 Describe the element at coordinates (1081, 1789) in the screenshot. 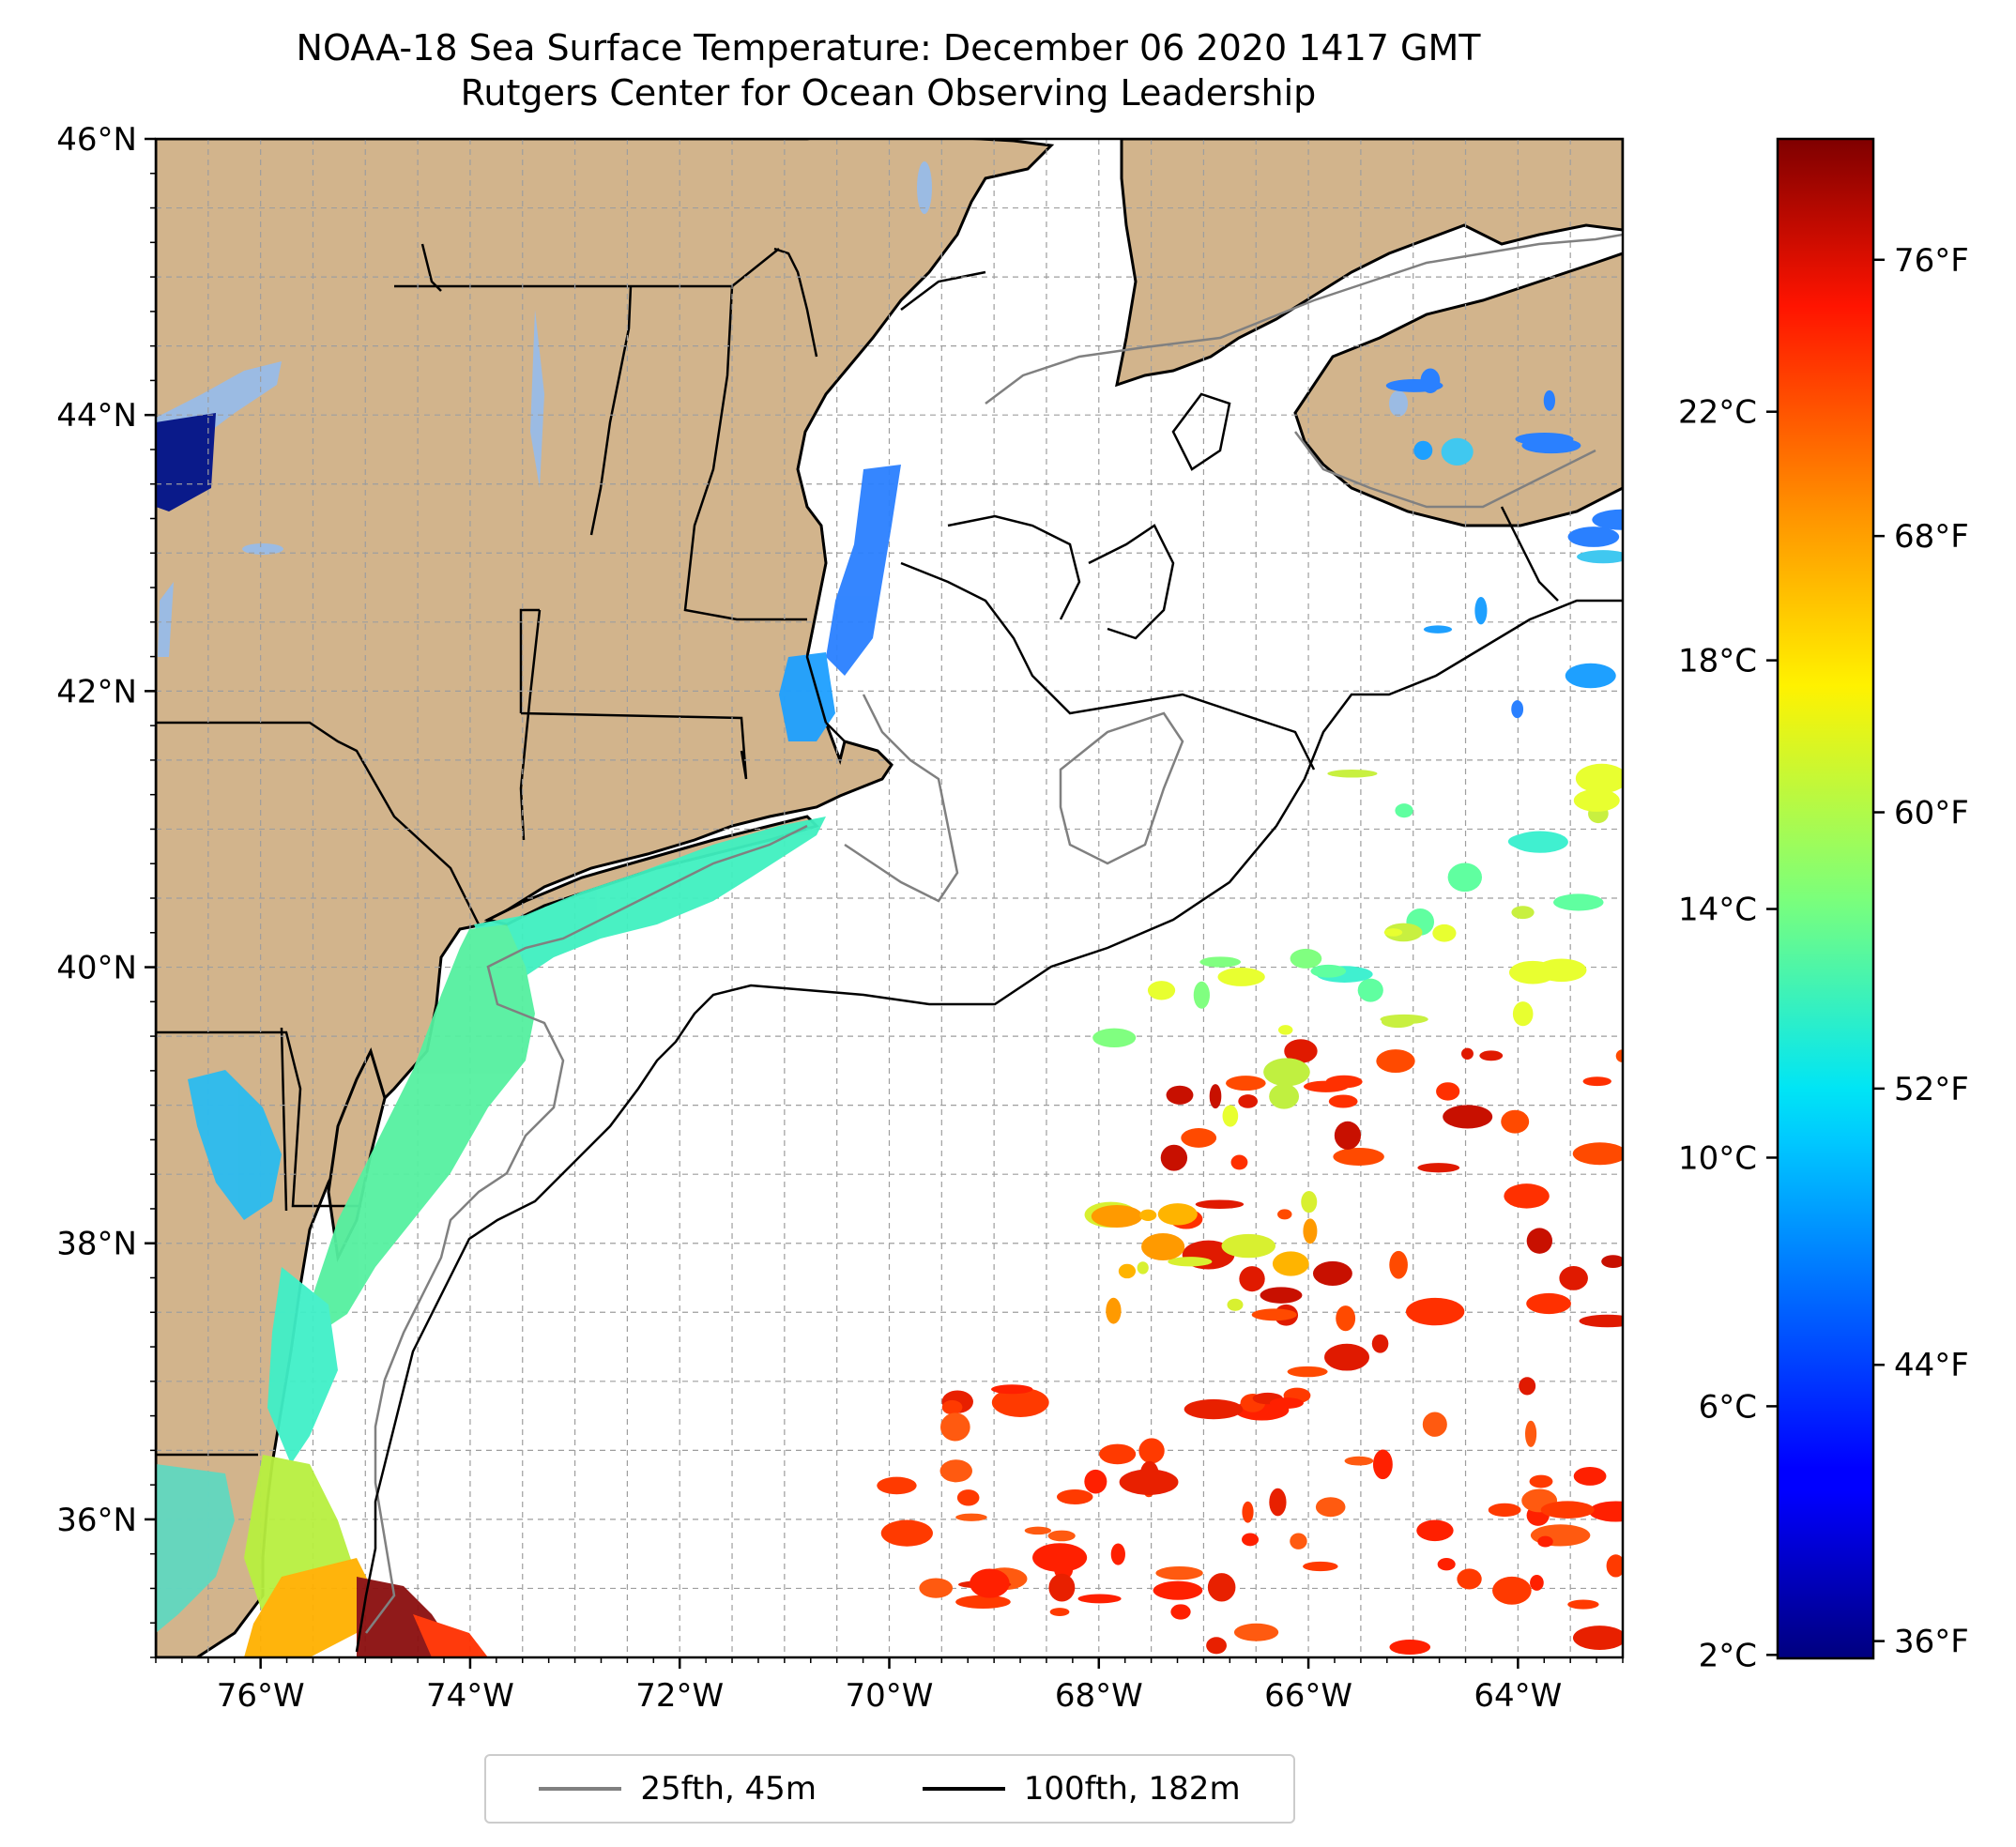

I see `legend-item-100fth: 100fth, 182m` at that location.